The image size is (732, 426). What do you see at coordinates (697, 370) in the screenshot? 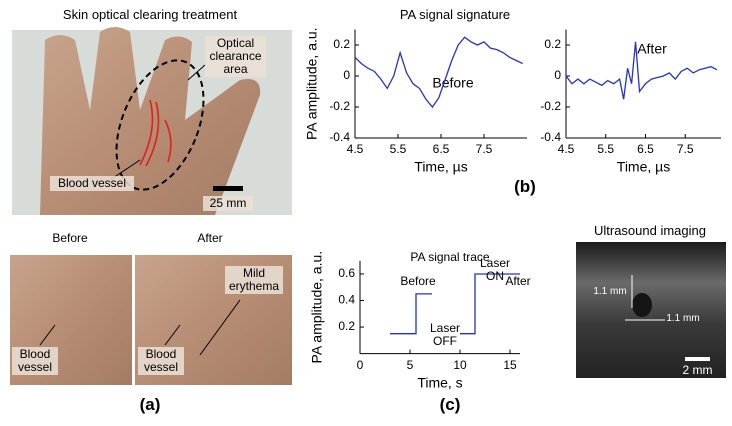
I see `scale-label: 2 mm` at bounding box center [697, 370].